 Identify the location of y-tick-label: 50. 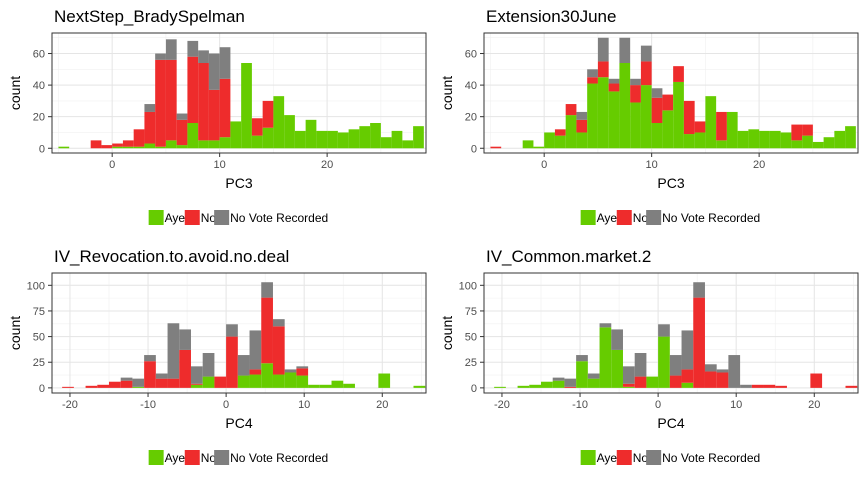
(39, 338).